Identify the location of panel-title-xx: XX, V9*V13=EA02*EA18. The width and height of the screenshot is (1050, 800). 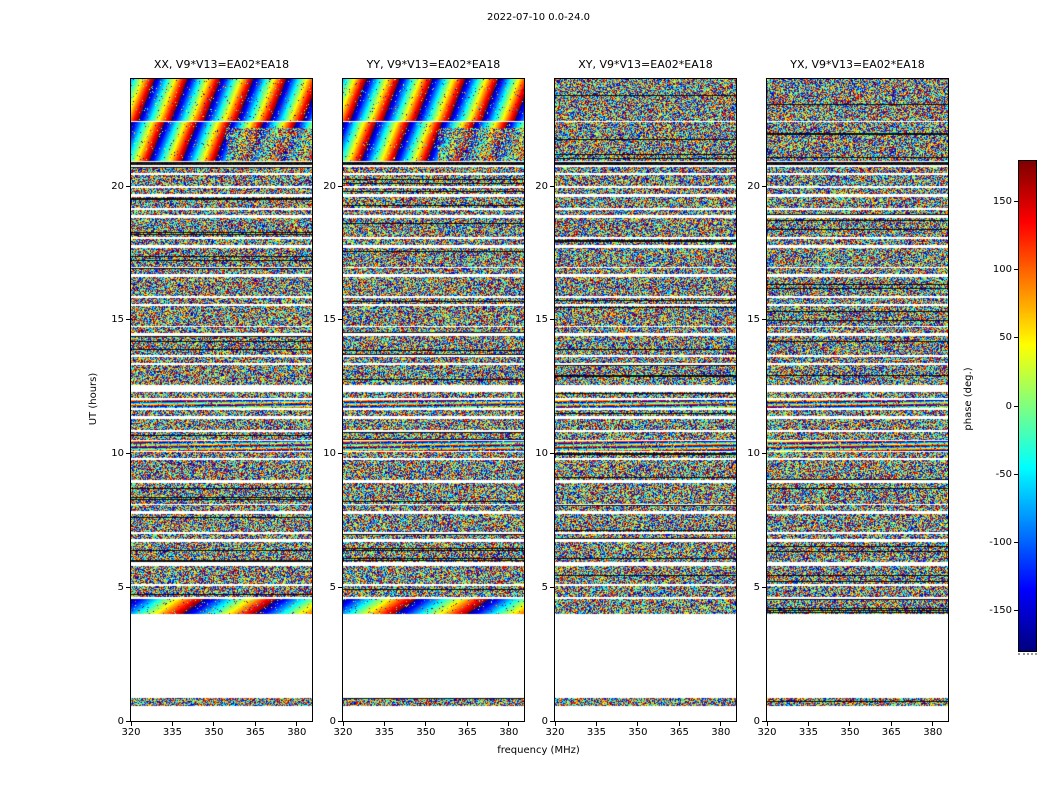
(221, 64).